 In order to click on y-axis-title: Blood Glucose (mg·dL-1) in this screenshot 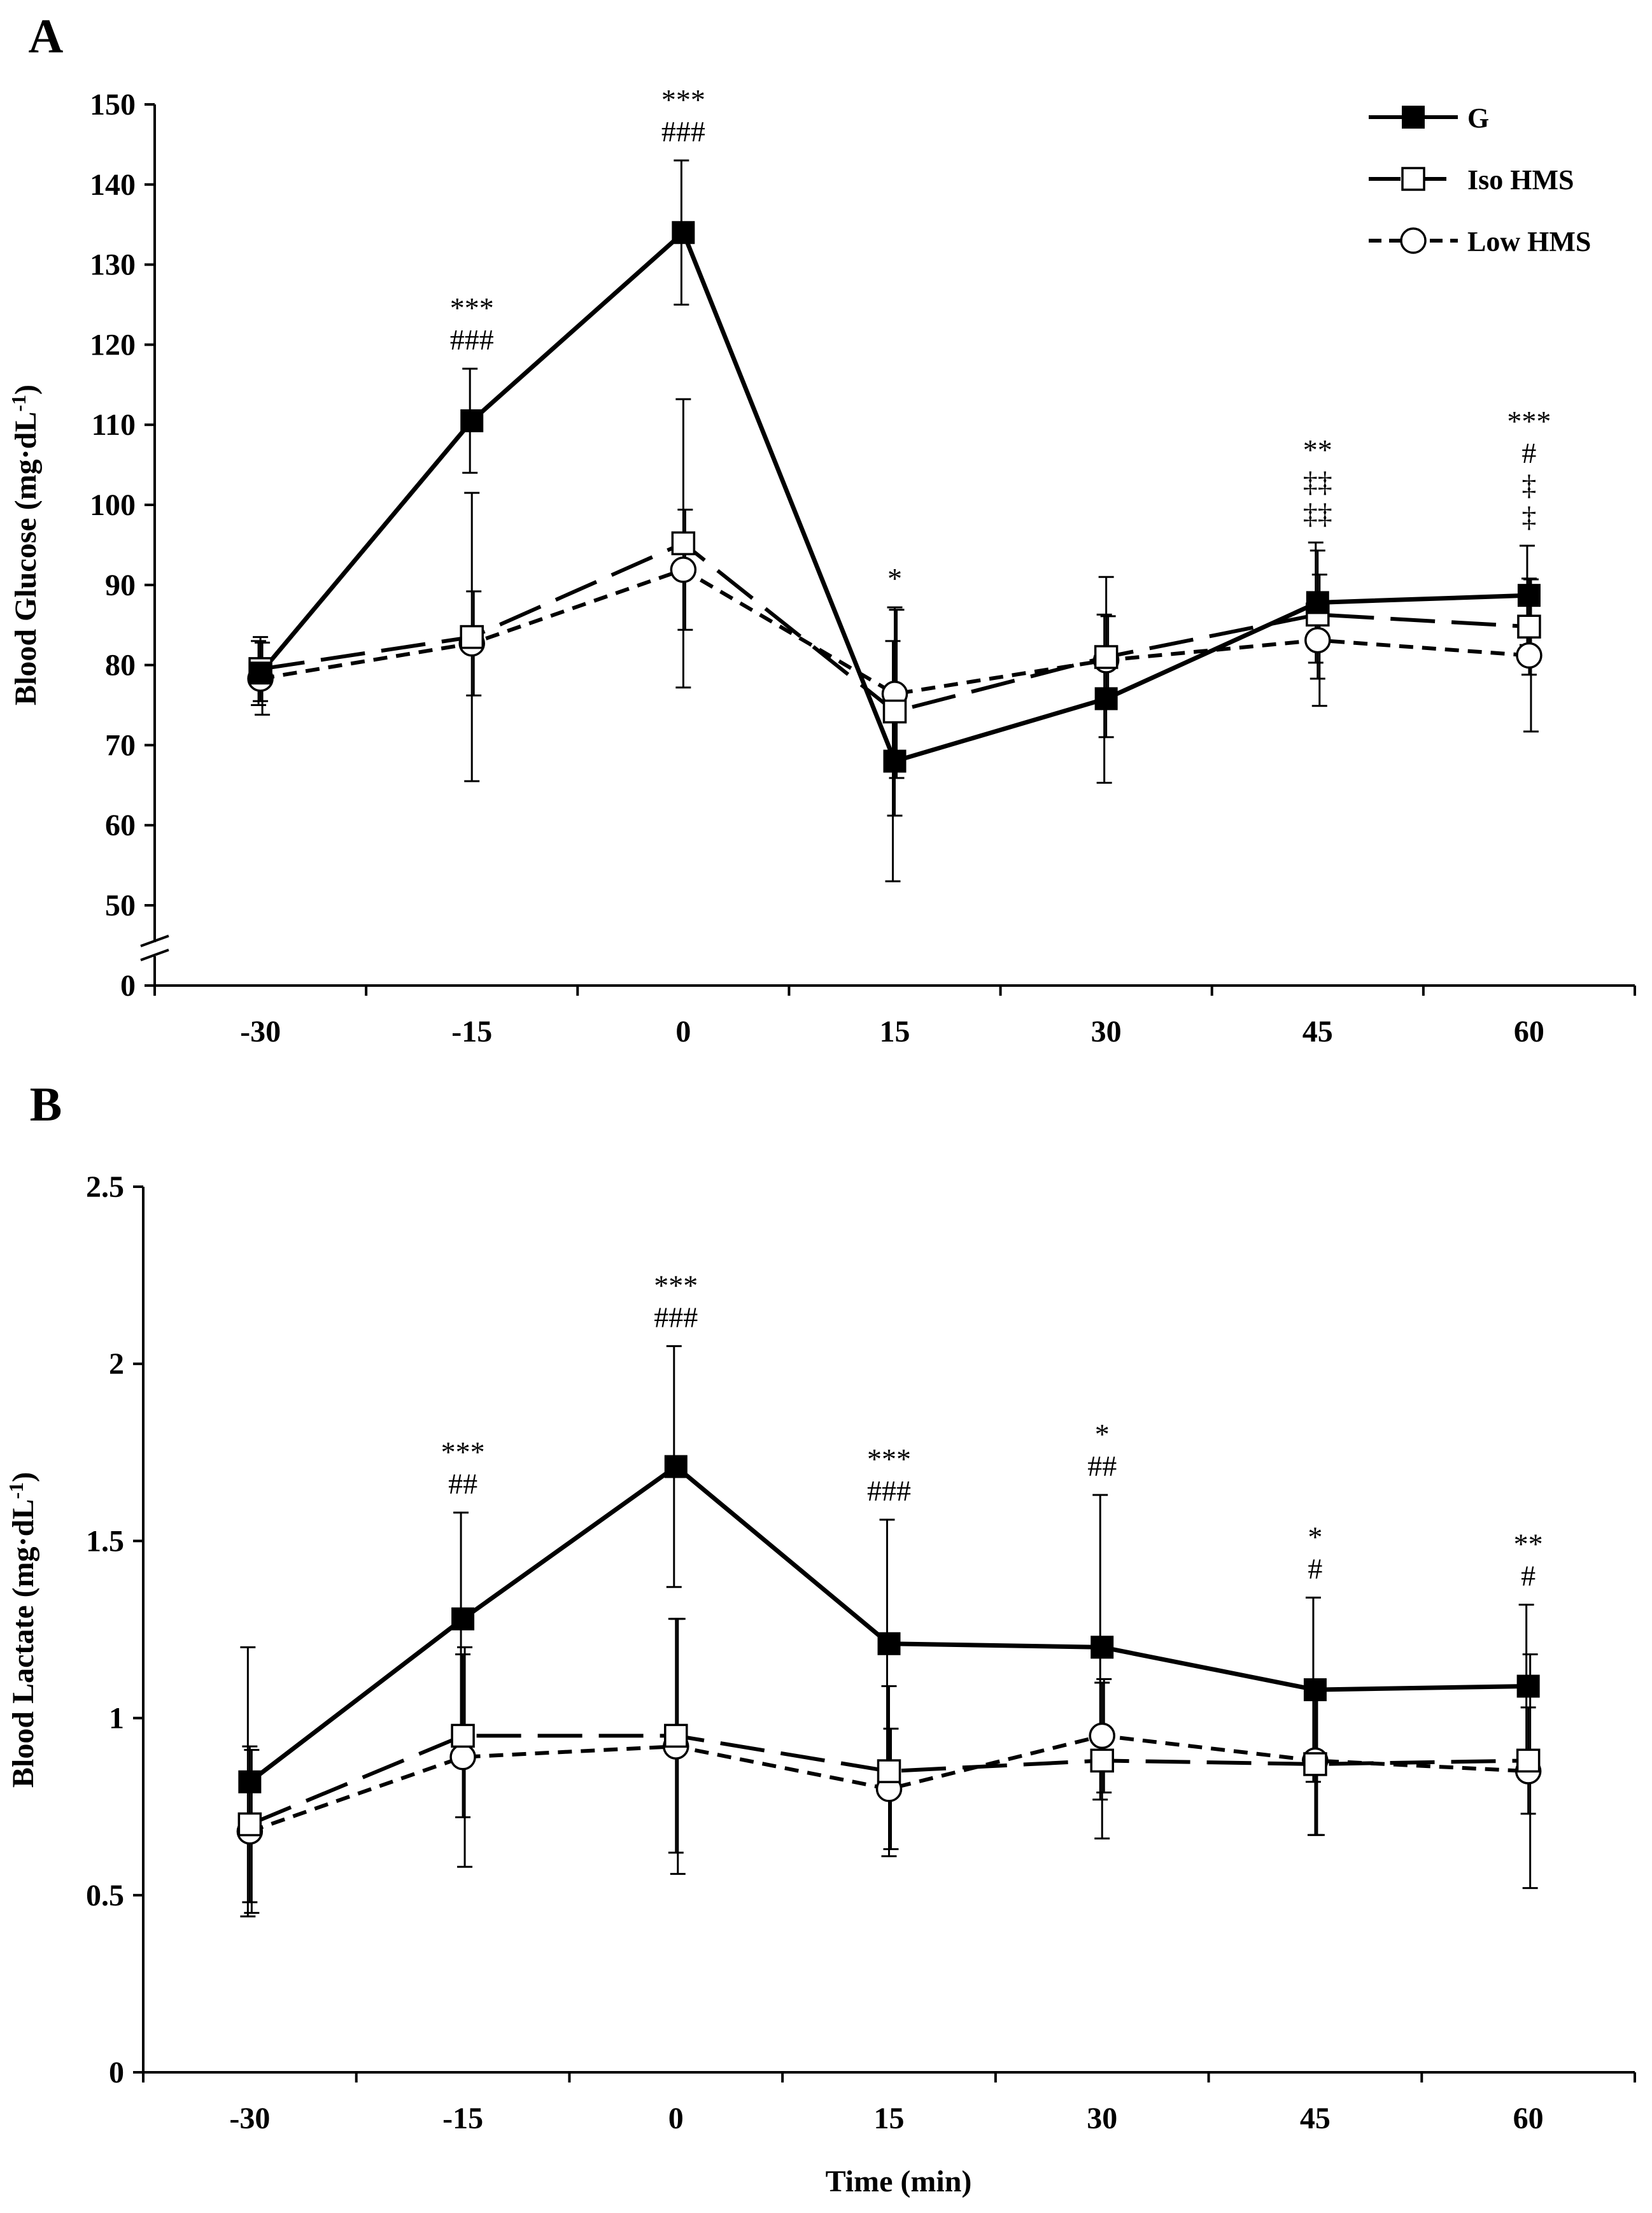, I will do `click(25, 545)`.